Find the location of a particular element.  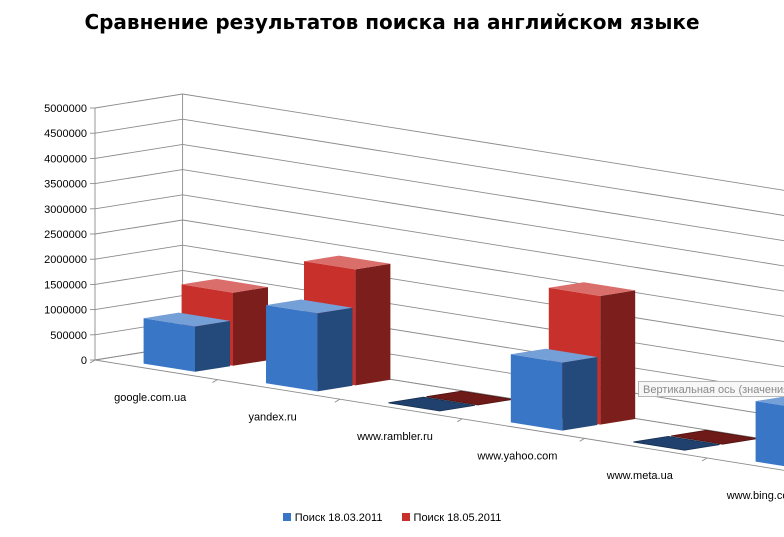

y-tick-label: 4000000 is located at coordinates (65, 159).